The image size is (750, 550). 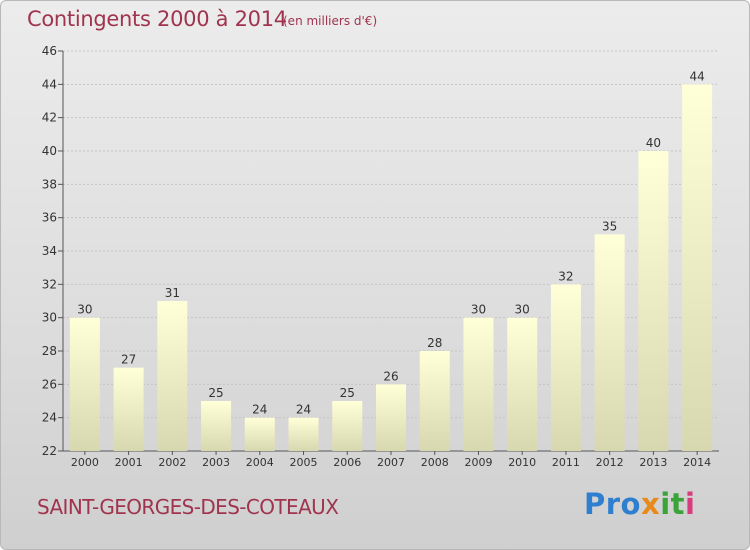 What do you see at coordinates (690, 504) in the screenshot?
I see `logo-part: i` at bounding box center [690, 504].